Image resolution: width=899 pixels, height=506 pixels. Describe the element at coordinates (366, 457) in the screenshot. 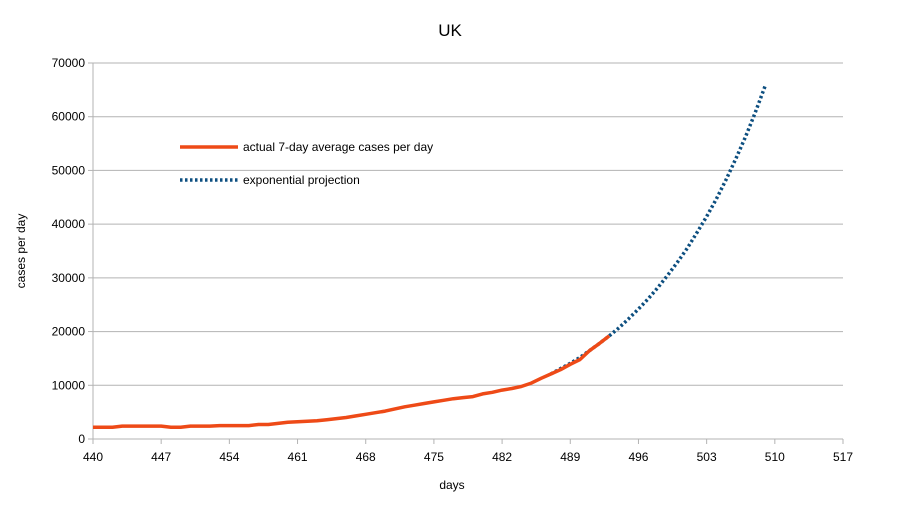

I see `x-tick-label: 468` at that location.